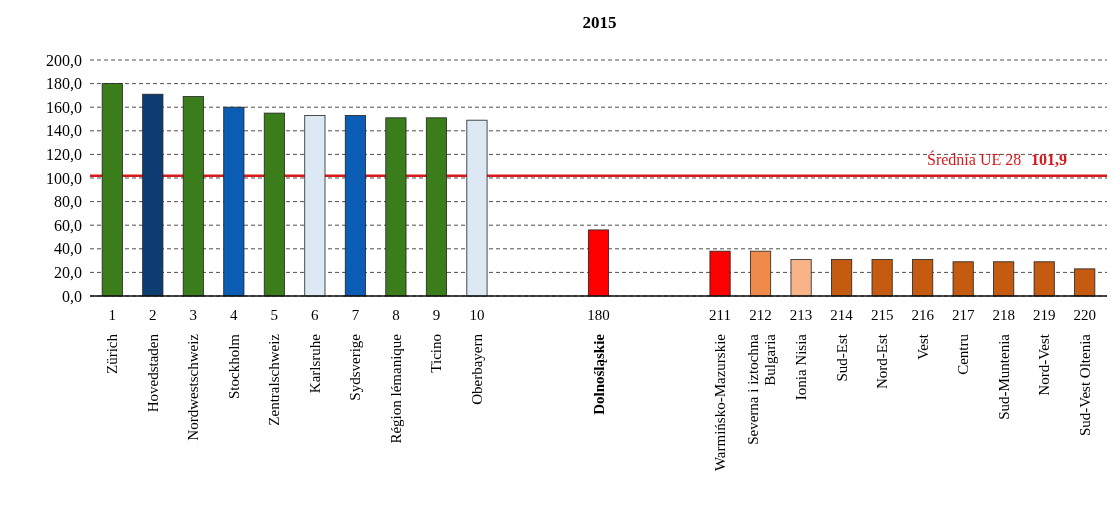  I want to click on y-tick-label: 200,0, so click(64, 60).